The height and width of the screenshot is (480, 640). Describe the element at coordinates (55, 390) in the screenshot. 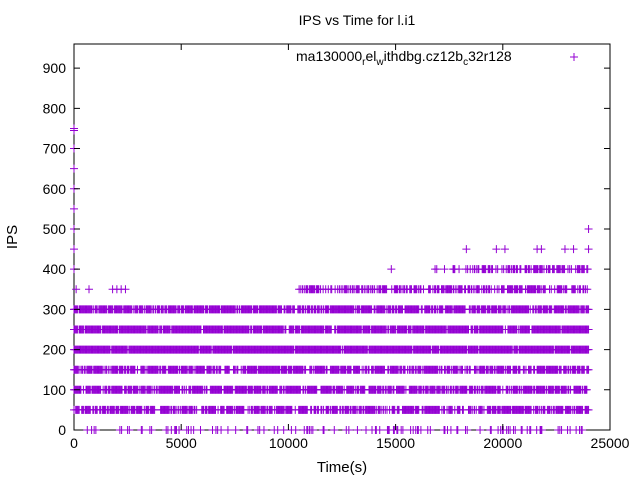

I see `y-tick-label: 100` at that location.